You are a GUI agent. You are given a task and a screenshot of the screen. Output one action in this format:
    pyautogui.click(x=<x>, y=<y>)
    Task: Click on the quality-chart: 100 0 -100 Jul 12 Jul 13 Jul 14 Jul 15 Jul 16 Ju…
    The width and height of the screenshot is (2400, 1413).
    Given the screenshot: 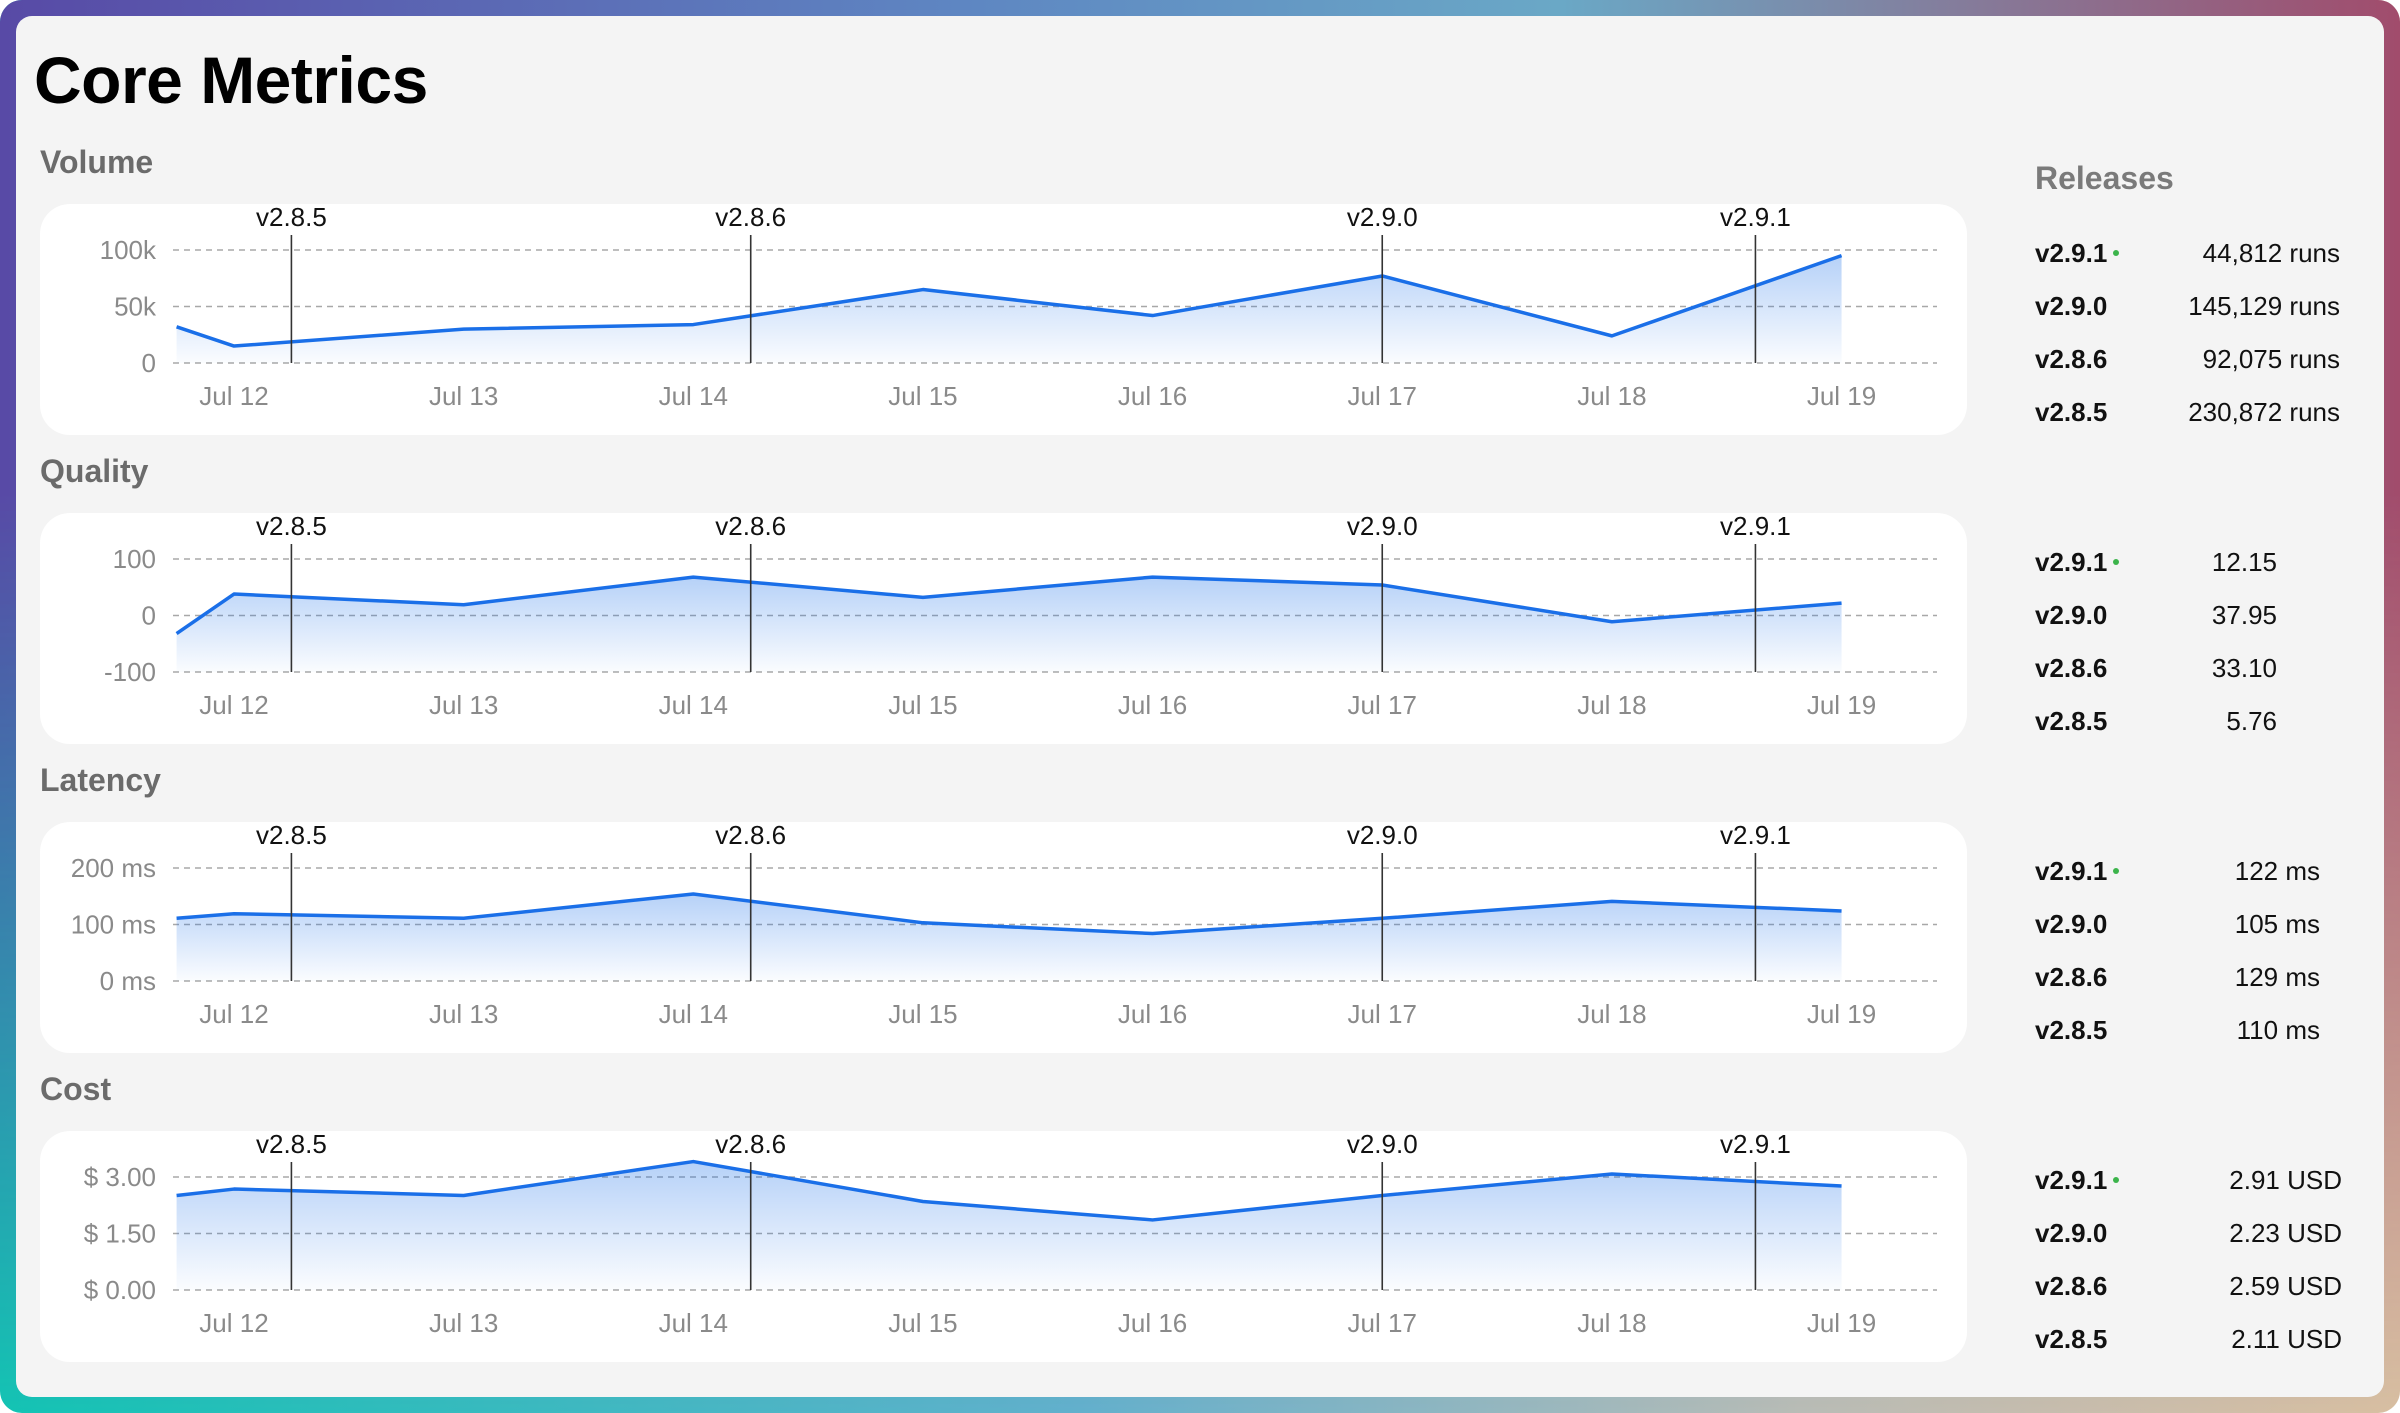 What is the action you would take?
    pyautogui.click(x=1020, y=616)
    